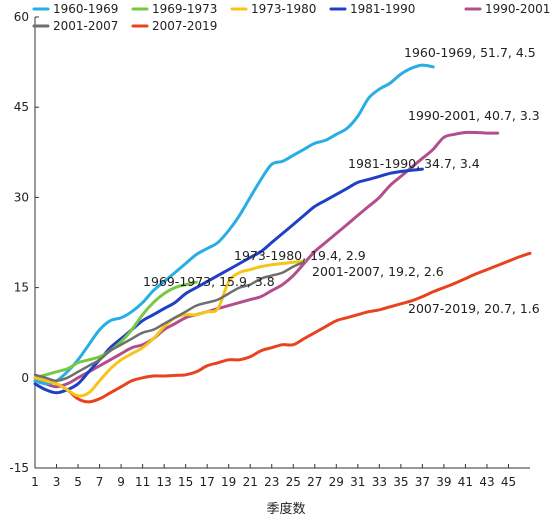 This screenshot has height=521, width=560. What do you see at coordinates (209, 281) in the screenshot?
I see `annotation-label: 1969-1973, 15.9, 3.8` at bounding box center [209, 281].